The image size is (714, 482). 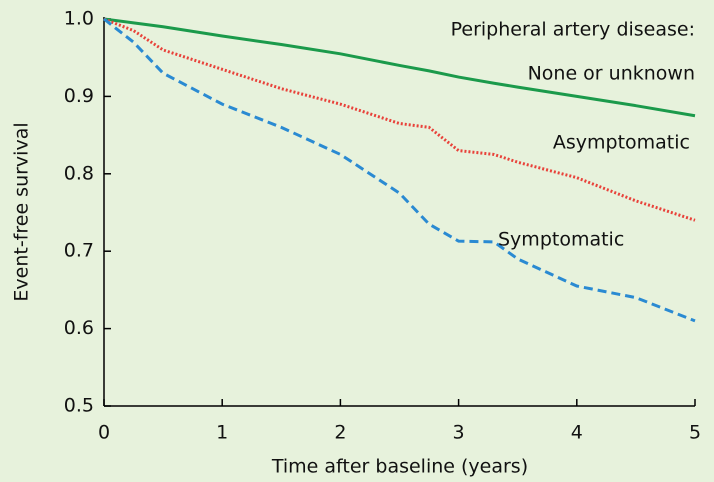 What do you see at coordinates (695, 433) in the screenshot?
I see `x-tick-label: 5` at bounding box center [695, 433].